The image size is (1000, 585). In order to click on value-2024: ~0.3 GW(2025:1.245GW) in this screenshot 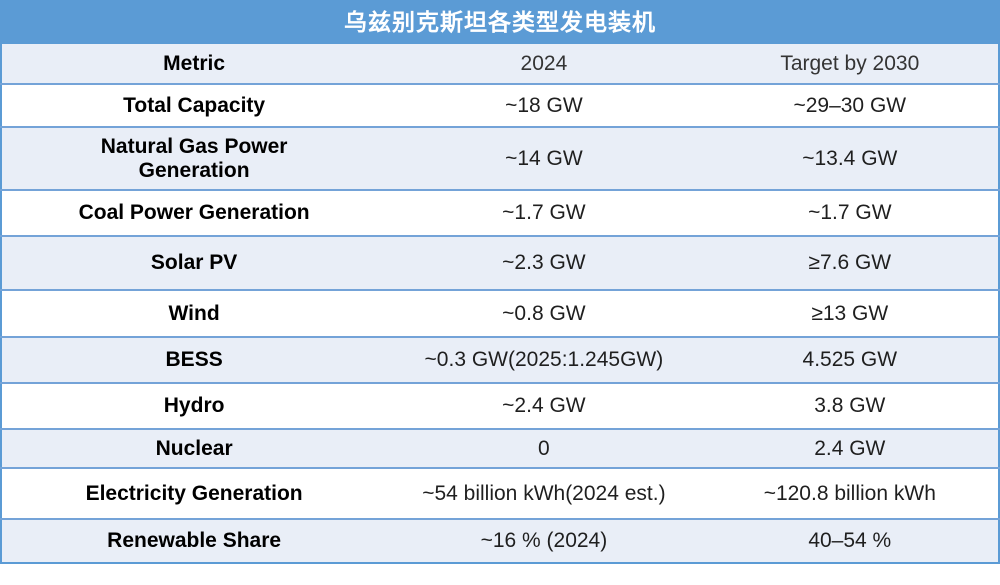, I will do `click(544, 359)`.